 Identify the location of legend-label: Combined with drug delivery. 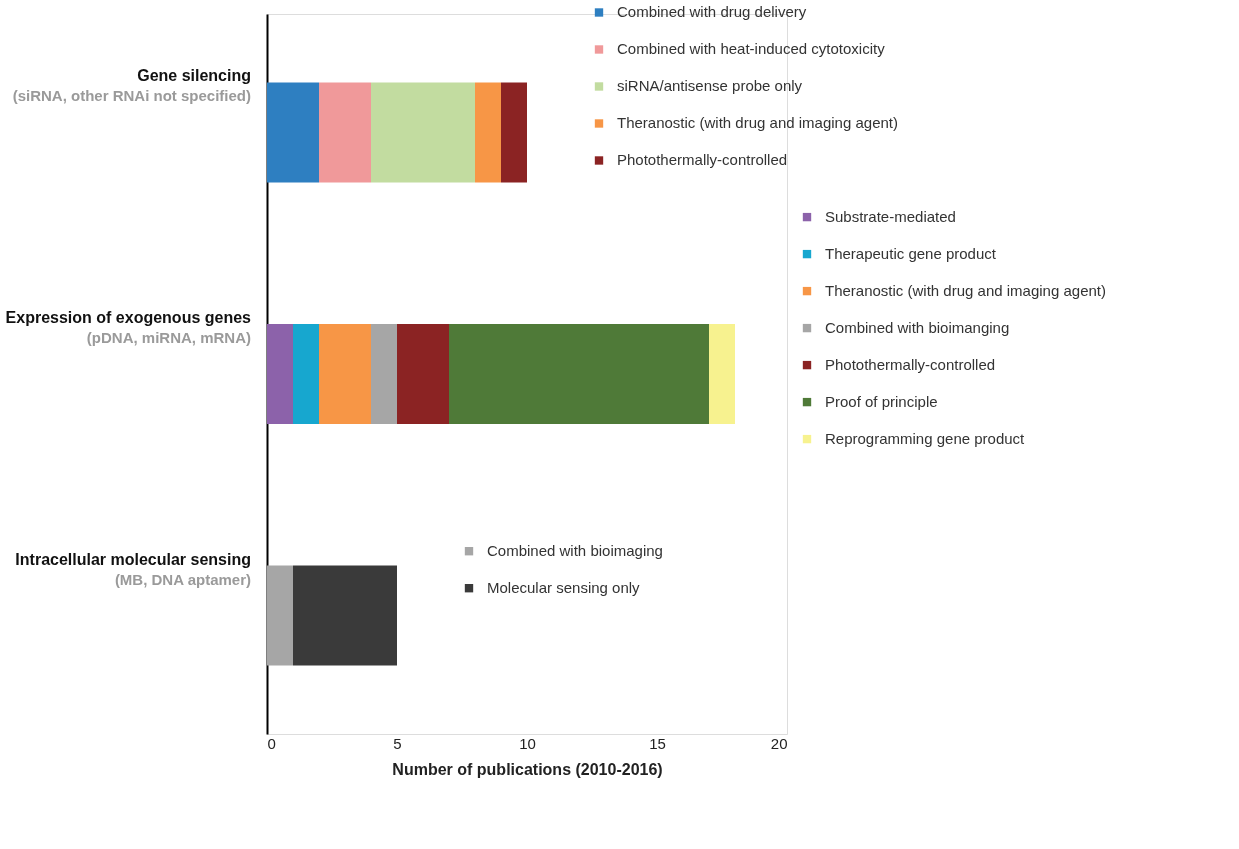
(712, 12).